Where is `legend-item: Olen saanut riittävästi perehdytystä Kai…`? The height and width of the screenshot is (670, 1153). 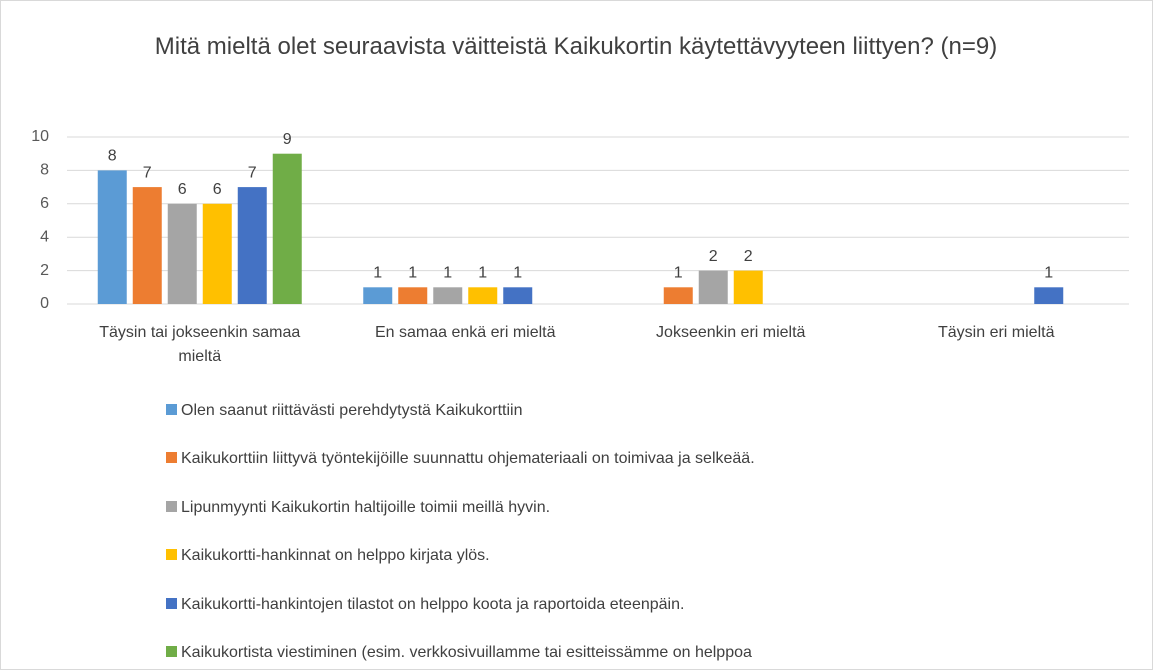 legend-item: Olen saanut riittävästi perehdytystä Kai… is located at coordinates (344, 411).